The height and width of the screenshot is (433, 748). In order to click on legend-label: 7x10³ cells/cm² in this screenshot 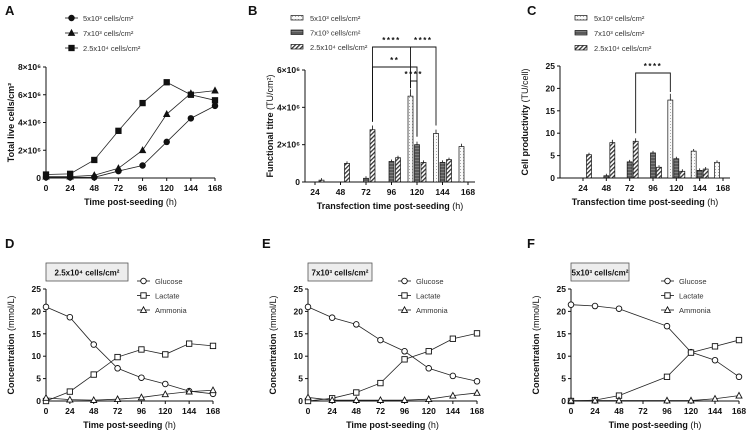, I will do `click(335, 33)`.